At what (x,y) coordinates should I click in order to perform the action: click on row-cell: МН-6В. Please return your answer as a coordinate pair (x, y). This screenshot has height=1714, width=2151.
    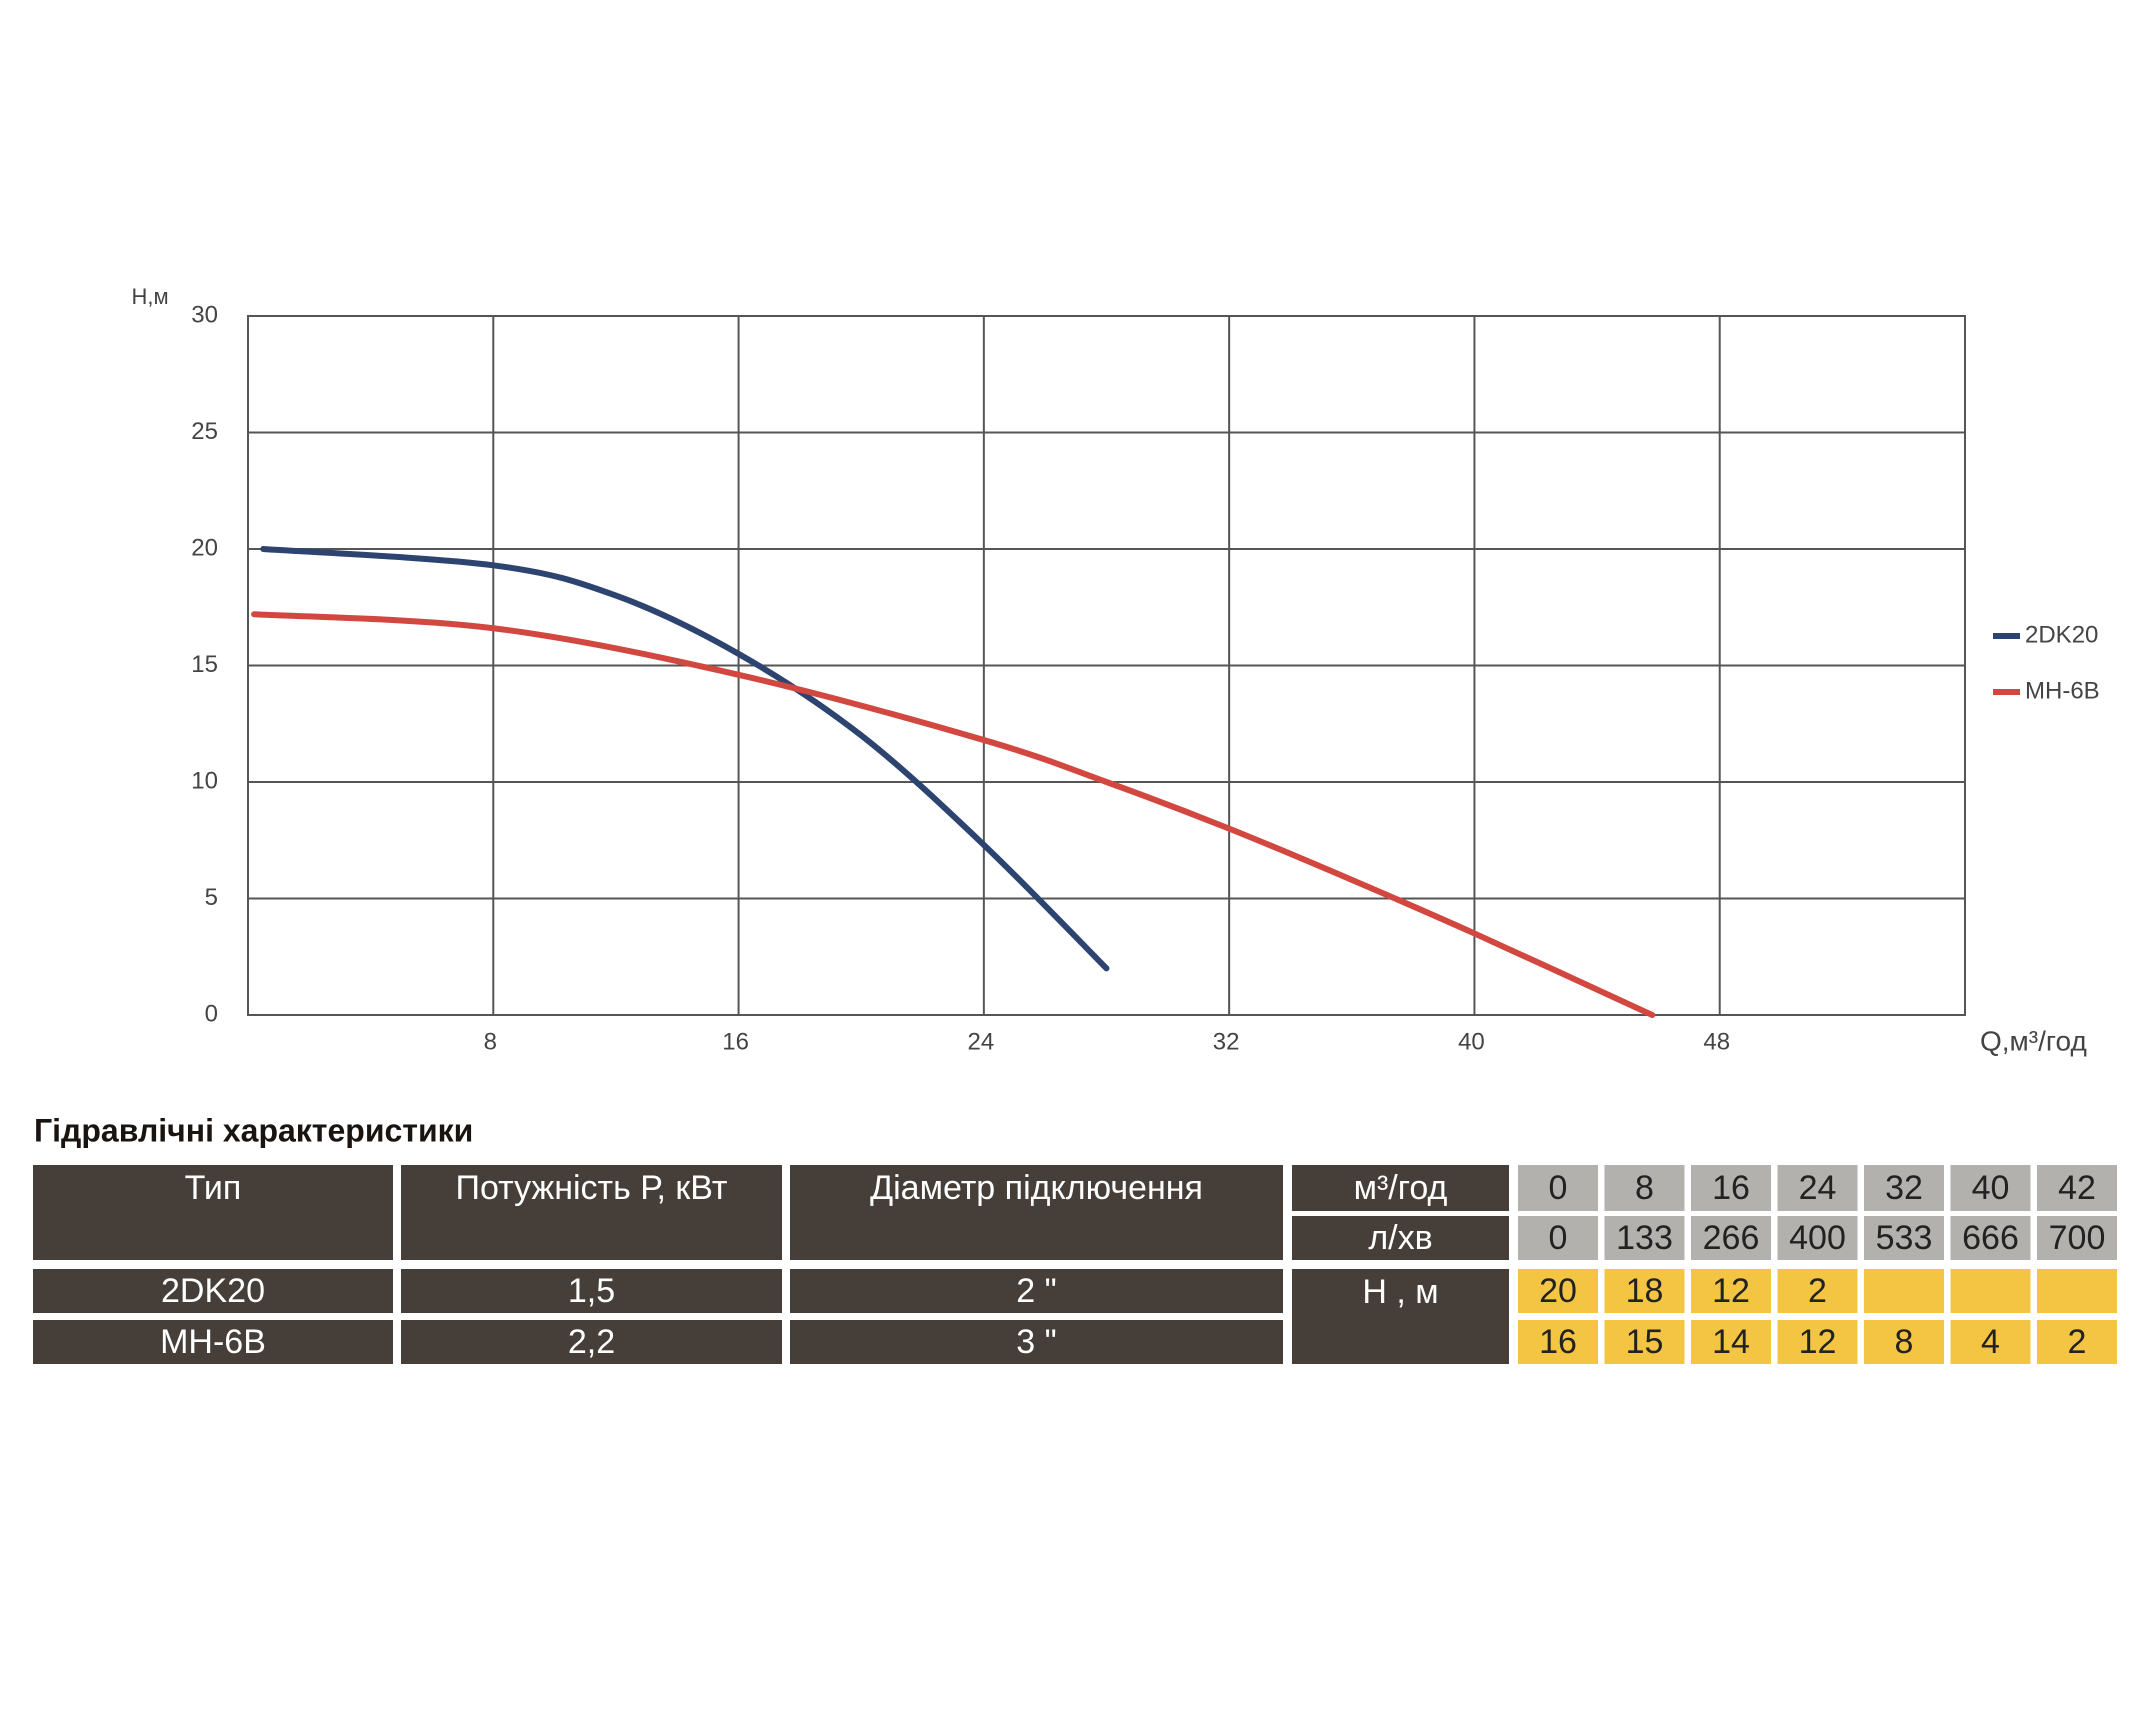
    Looking at the image, I should click on (213, 1342).